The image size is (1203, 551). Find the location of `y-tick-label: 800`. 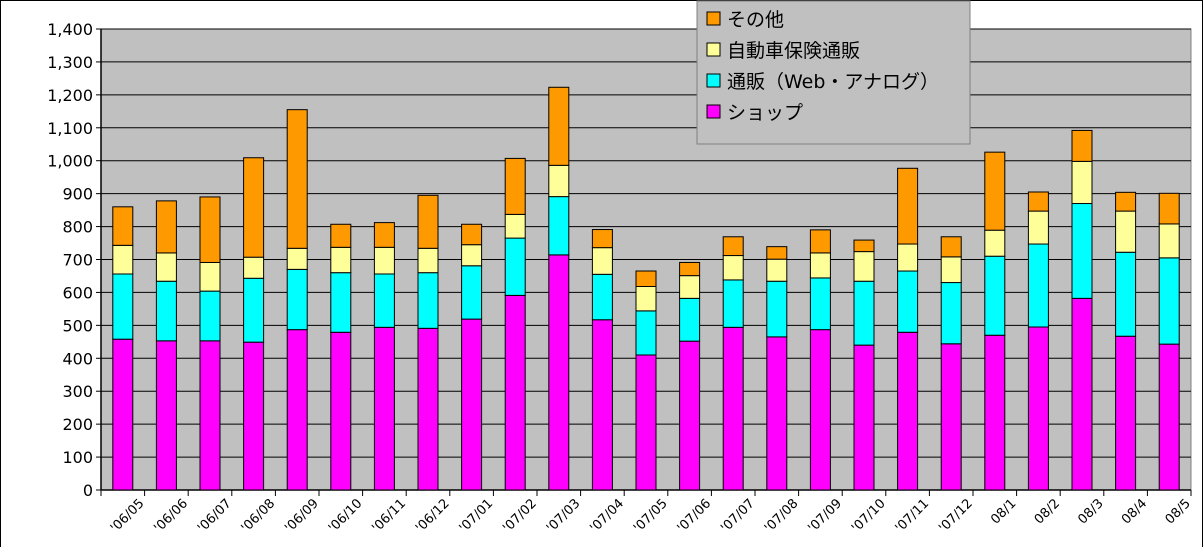

y-tick-label: 800 is located at coordinates (77, 227).